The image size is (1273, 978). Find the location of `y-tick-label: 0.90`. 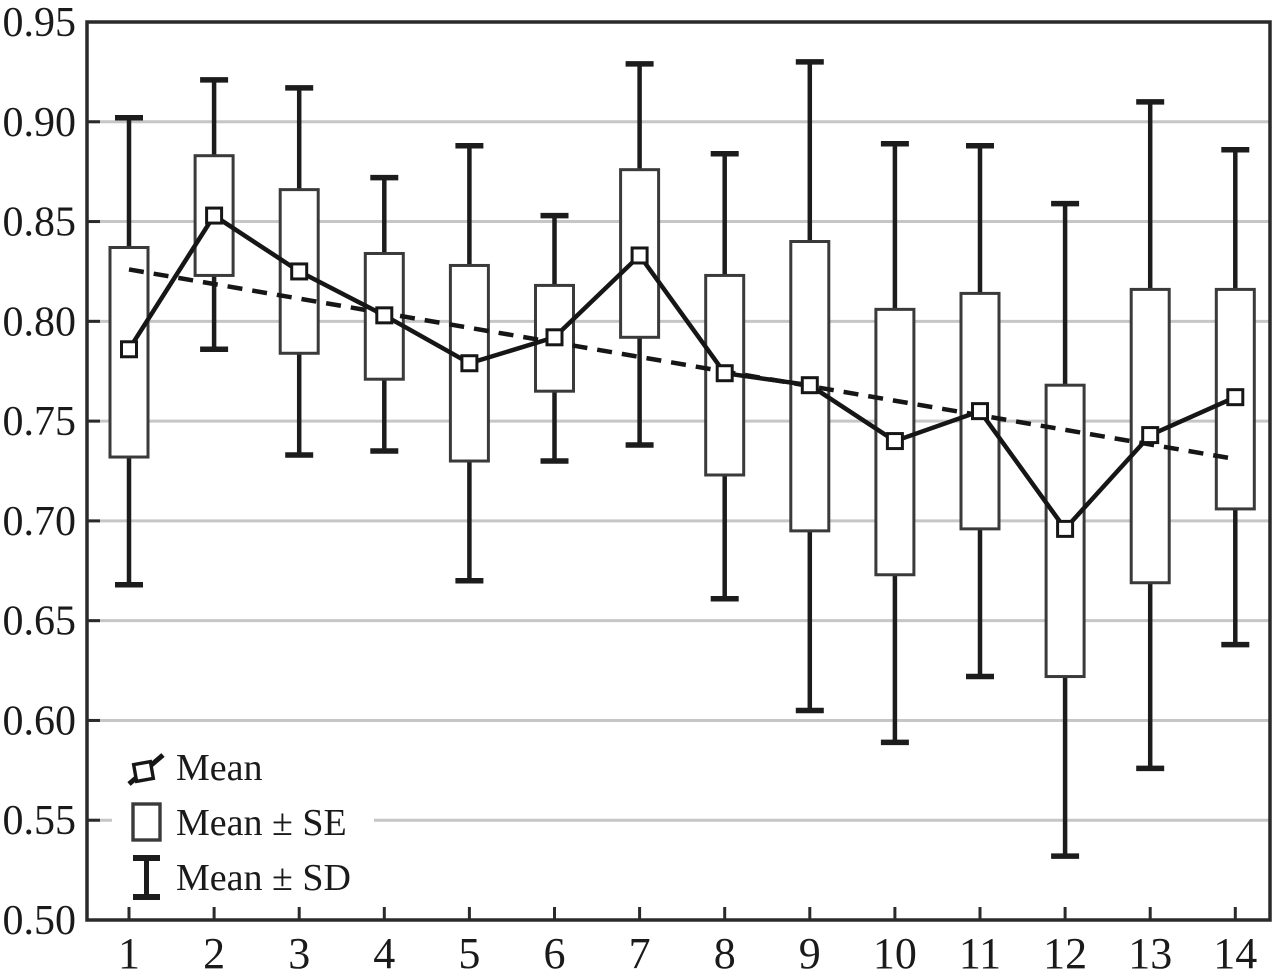

y-tick-label: 0.90 is located at coordinates (40, 123).